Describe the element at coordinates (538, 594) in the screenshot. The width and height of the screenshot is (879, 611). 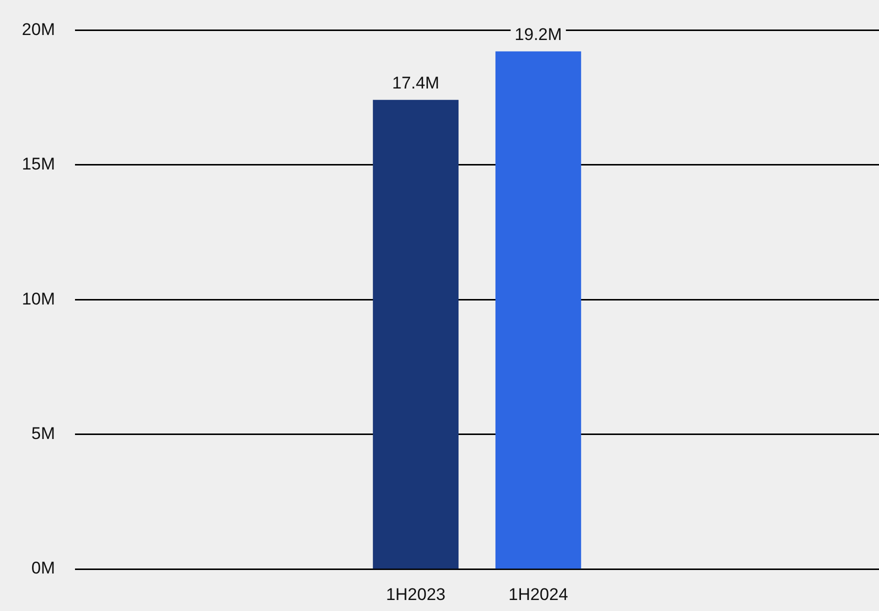
I see `x-tick-label: 1H2024` at that location.